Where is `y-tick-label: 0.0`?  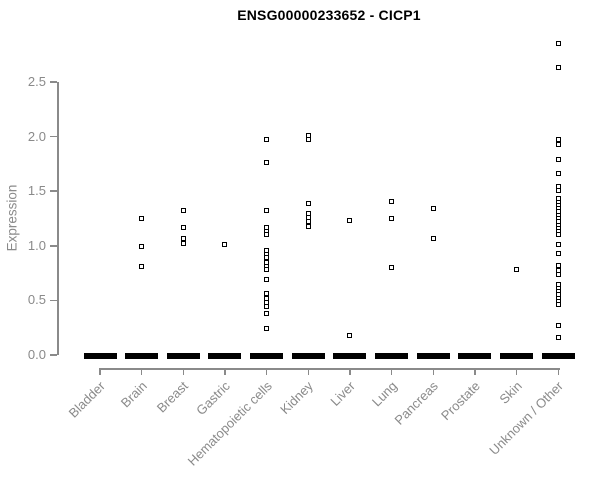
y-tick-label: 0.0 is located at coordinates (36, 354).